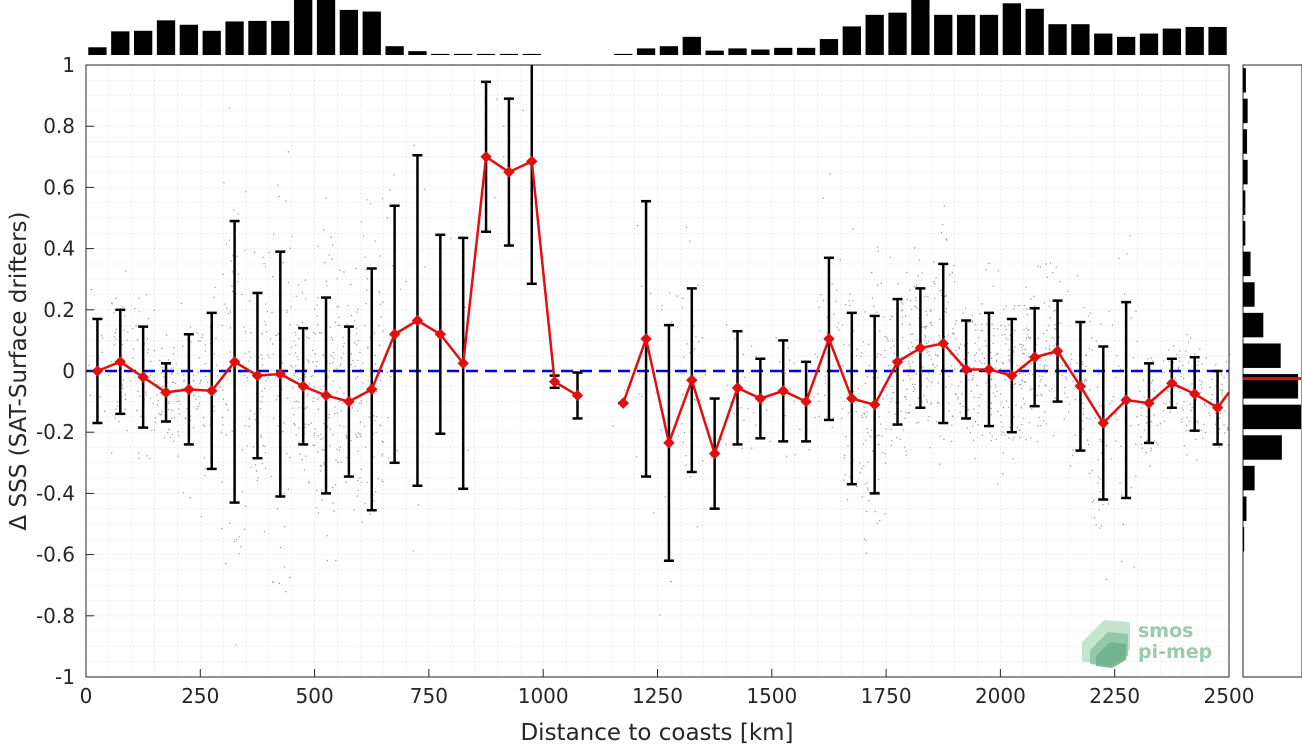 The width and height of the screenshot is (1302, 745). Describe the element at coordinates (1165, 631) in the screenshot. I see `logo-text-smos: smos` at that location.